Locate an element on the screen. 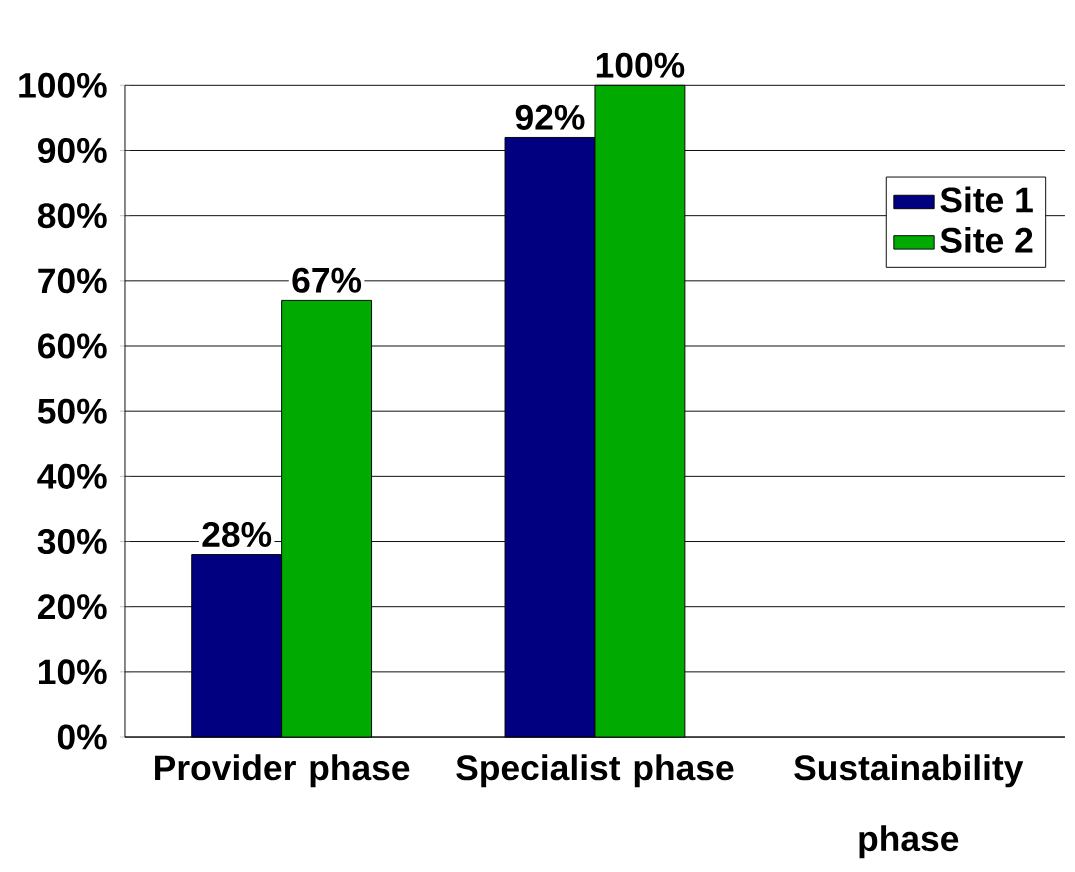 The width and height of the screenshot is (1075, 872). y-tick-label: 60% is located at coordinates (72, 346).